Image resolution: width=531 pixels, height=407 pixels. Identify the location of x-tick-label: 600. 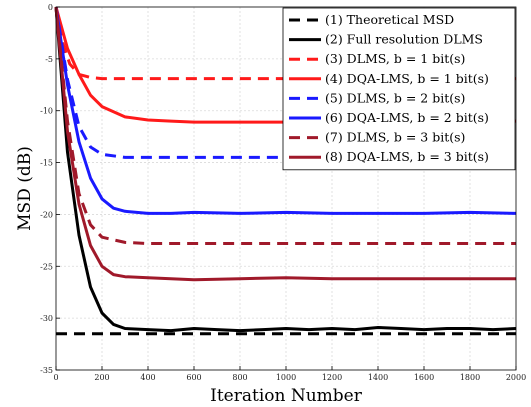
(193, 377).